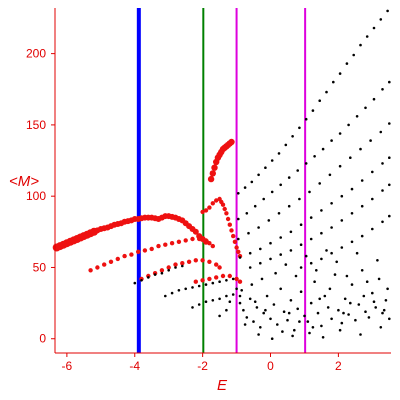 This screenshot has width=400, height=400. Describe the element at coordinates (42, 339) in the screenshot. I see `y-tick-label-0: 0` at that location.